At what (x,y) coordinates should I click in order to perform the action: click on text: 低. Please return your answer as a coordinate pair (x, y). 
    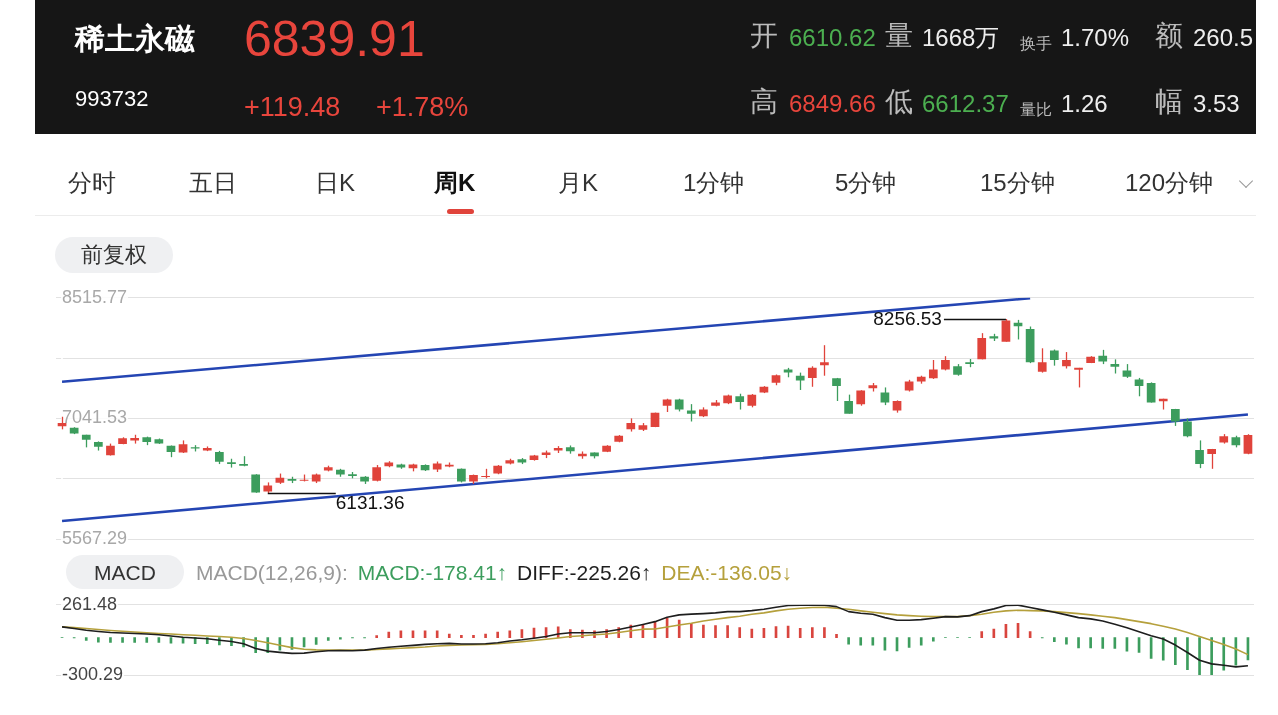
    Looking at the image, I should click on (899, 101).